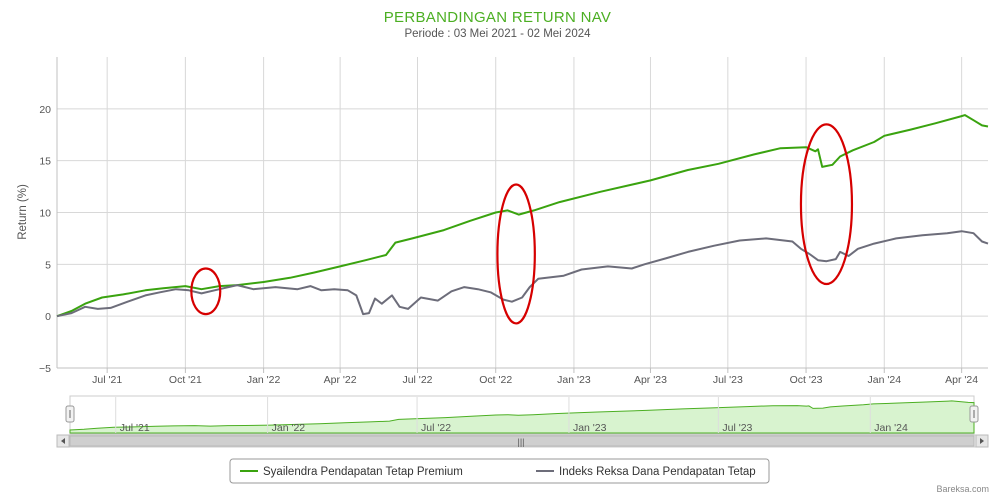 The image size is (995, 498). I want to click on x-tick-label: Apr '23, so click(650, 380).